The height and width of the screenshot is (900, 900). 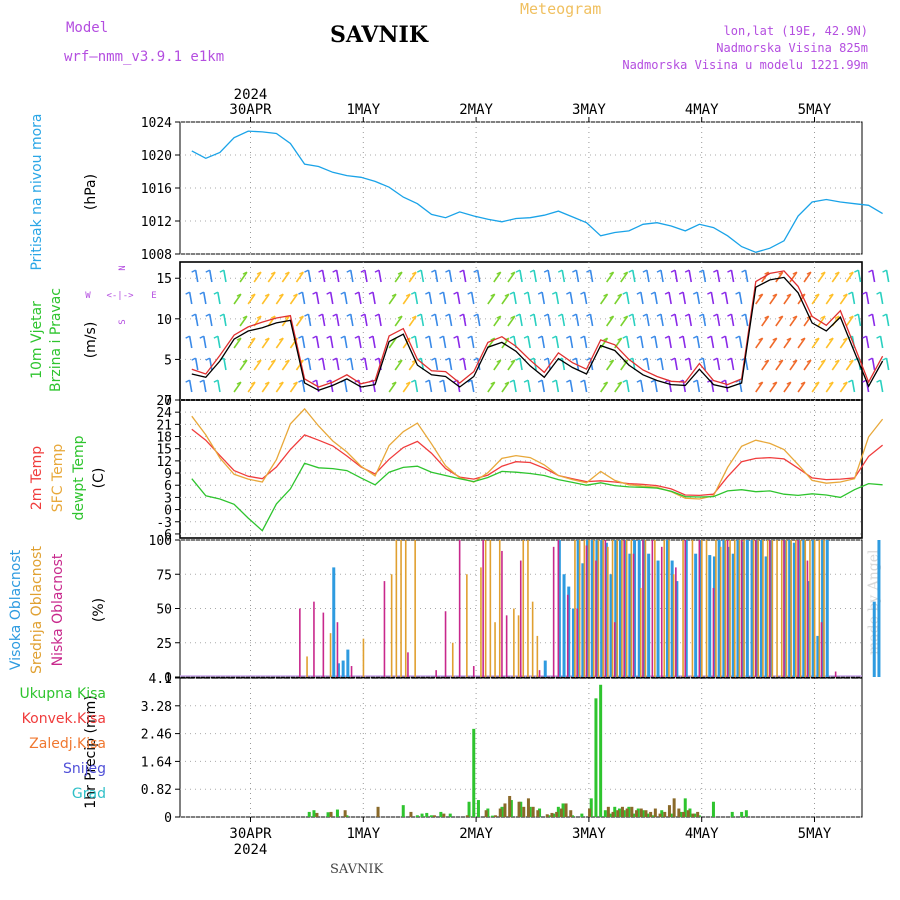 What do you see at coordinates (476, 110) in the screenshot?
I see `top-day-label: 2MAY` at bounding box center [476, 110].